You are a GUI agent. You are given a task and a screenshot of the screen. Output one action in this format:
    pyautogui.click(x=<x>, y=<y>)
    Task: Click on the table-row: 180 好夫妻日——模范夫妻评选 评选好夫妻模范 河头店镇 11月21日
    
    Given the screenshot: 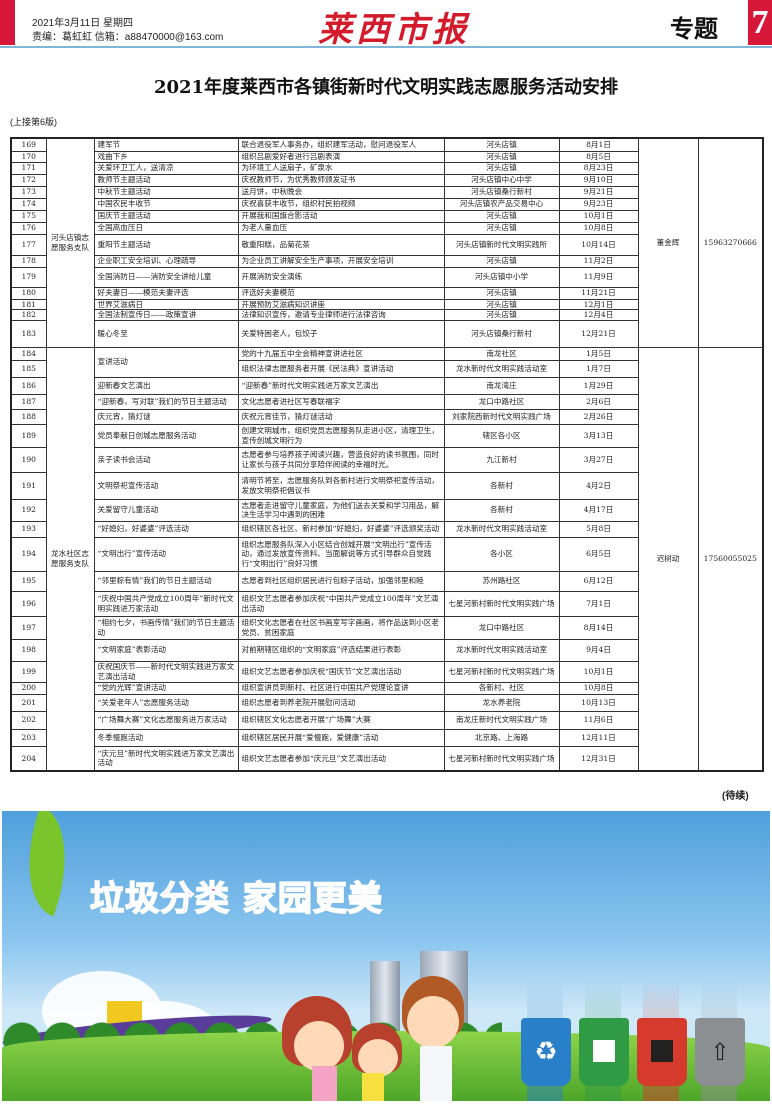 What is the action you would take?
    pyautogui.click(x=386, y=293)
    